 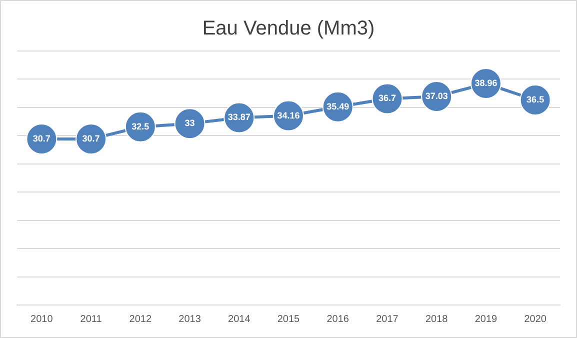 I want to click on data-label: 38.96, so click(x=486, y=83).